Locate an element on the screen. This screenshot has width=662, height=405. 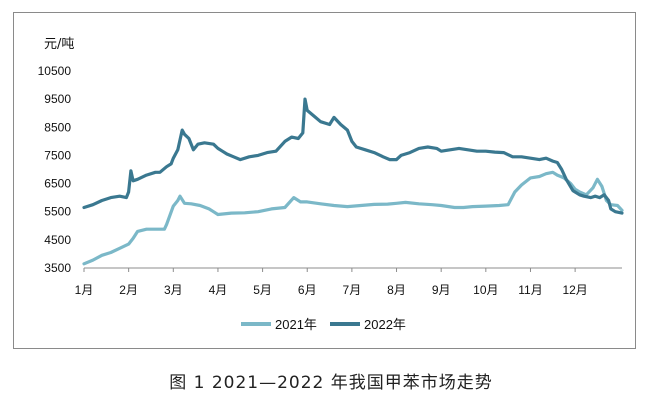
x-axis: 1月 2月 3月 4月 5月 6月 7月 8月 9月 10月 11月 12月 is located at coordinates (348, 282).